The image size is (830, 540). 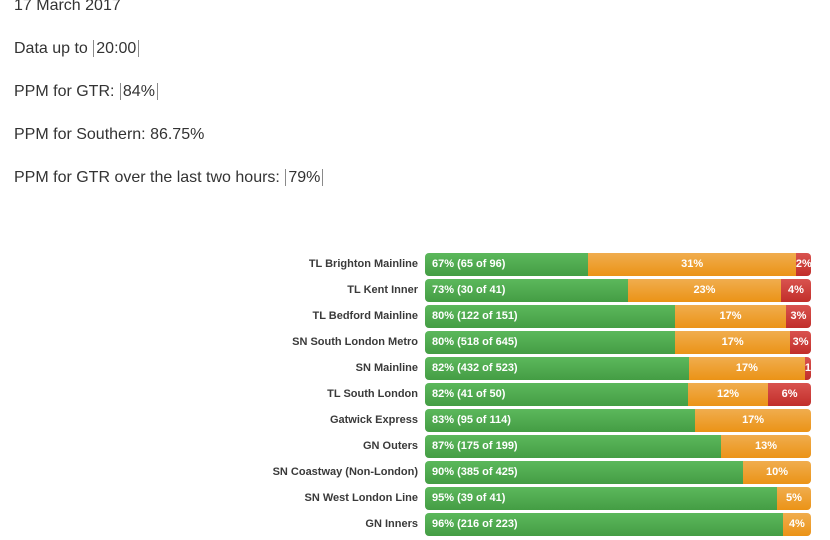 I want to click on bar-stack: 82% (41 of 50) 12% 6%, so click(x=618, y=394).